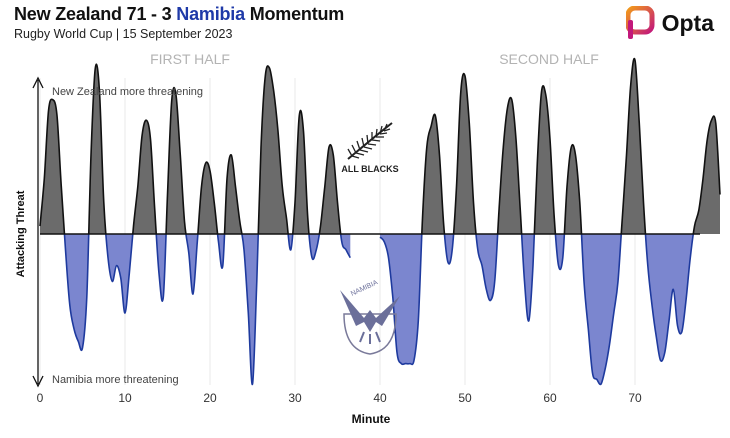 This screenshot has width=730, height=438. I want to click on chart-title: New Zealand 71 - 3 Namibia Momentum, so click(179, 14).